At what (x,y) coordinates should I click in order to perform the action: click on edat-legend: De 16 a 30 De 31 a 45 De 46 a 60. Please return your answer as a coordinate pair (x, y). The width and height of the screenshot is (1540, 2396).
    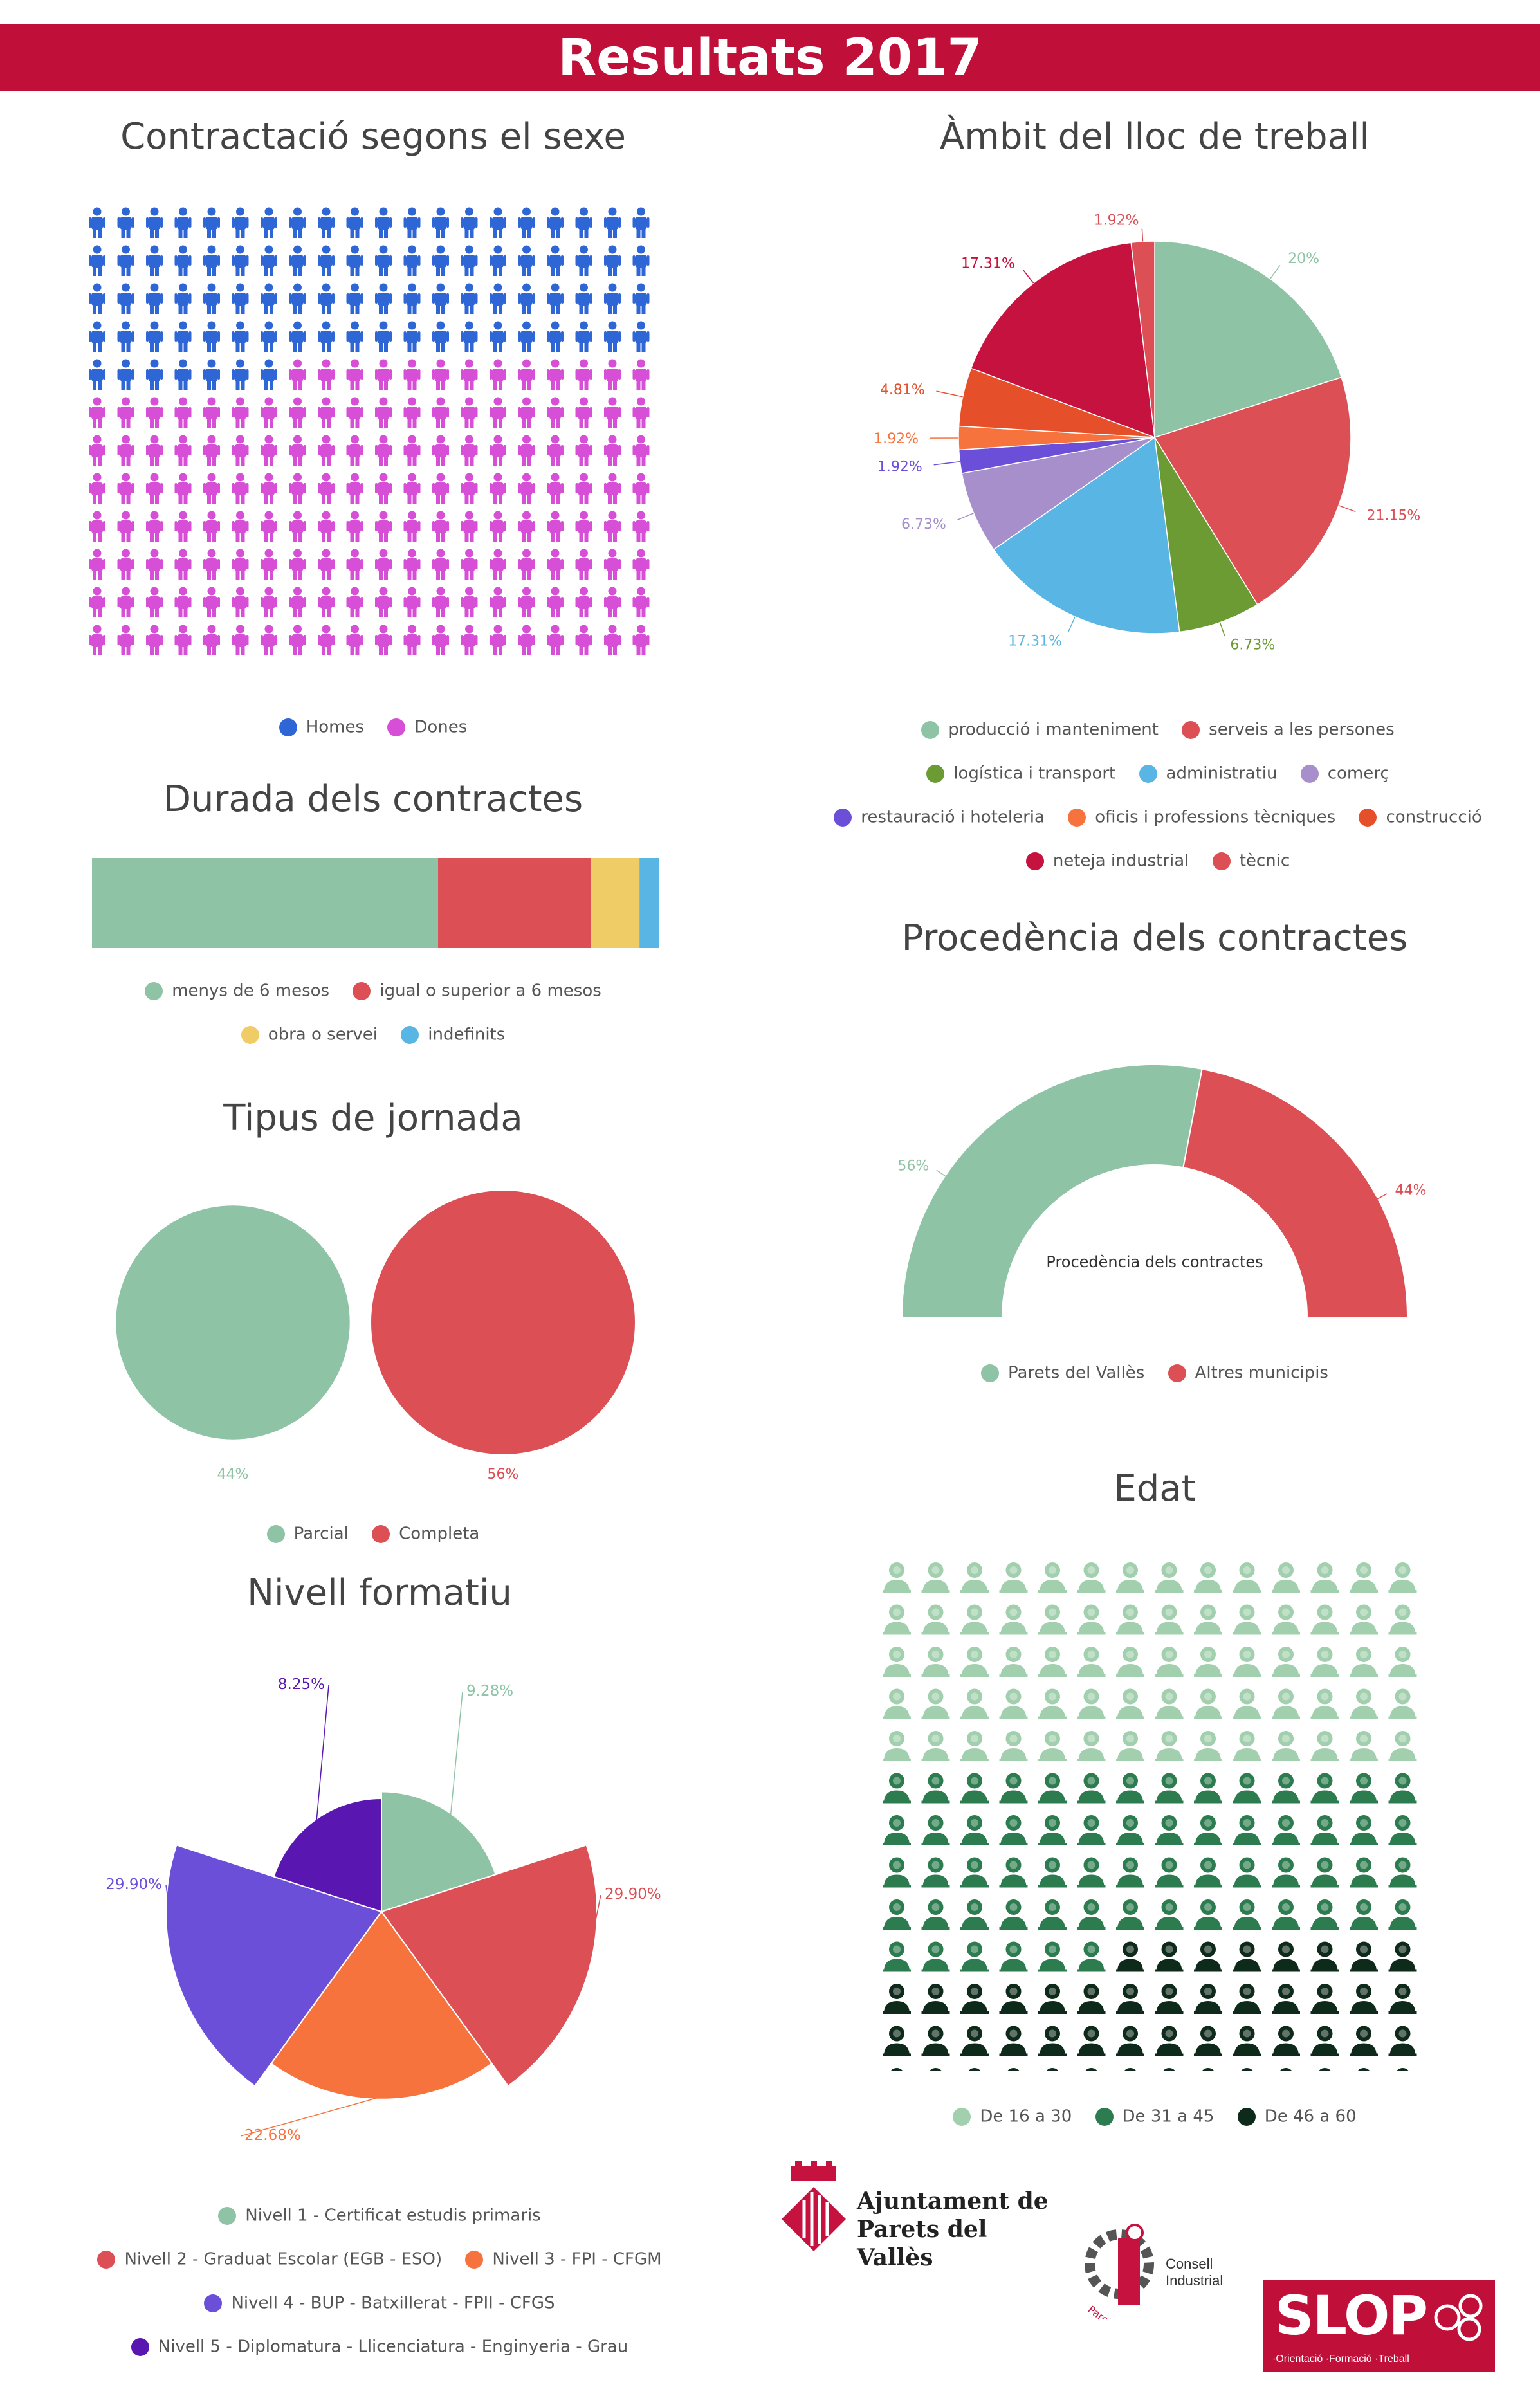
    Looking at the image, I should click on (1154, 2116).